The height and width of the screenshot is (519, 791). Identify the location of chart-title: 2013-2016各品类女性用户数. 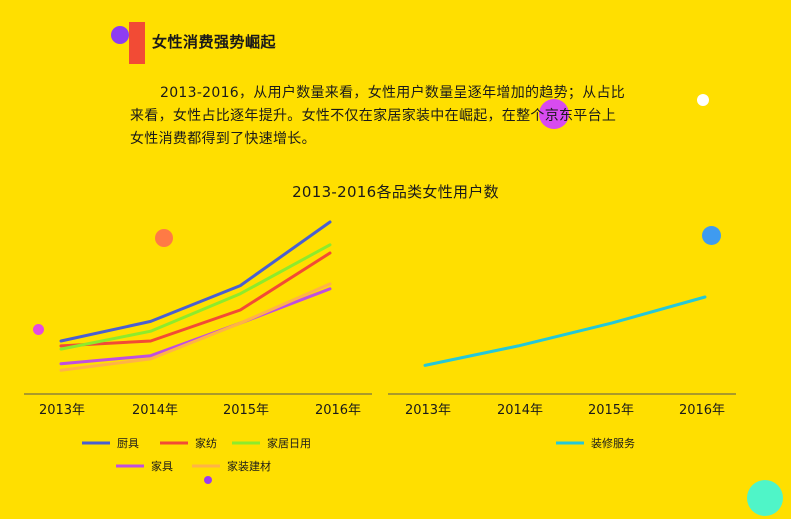
(395, 192).